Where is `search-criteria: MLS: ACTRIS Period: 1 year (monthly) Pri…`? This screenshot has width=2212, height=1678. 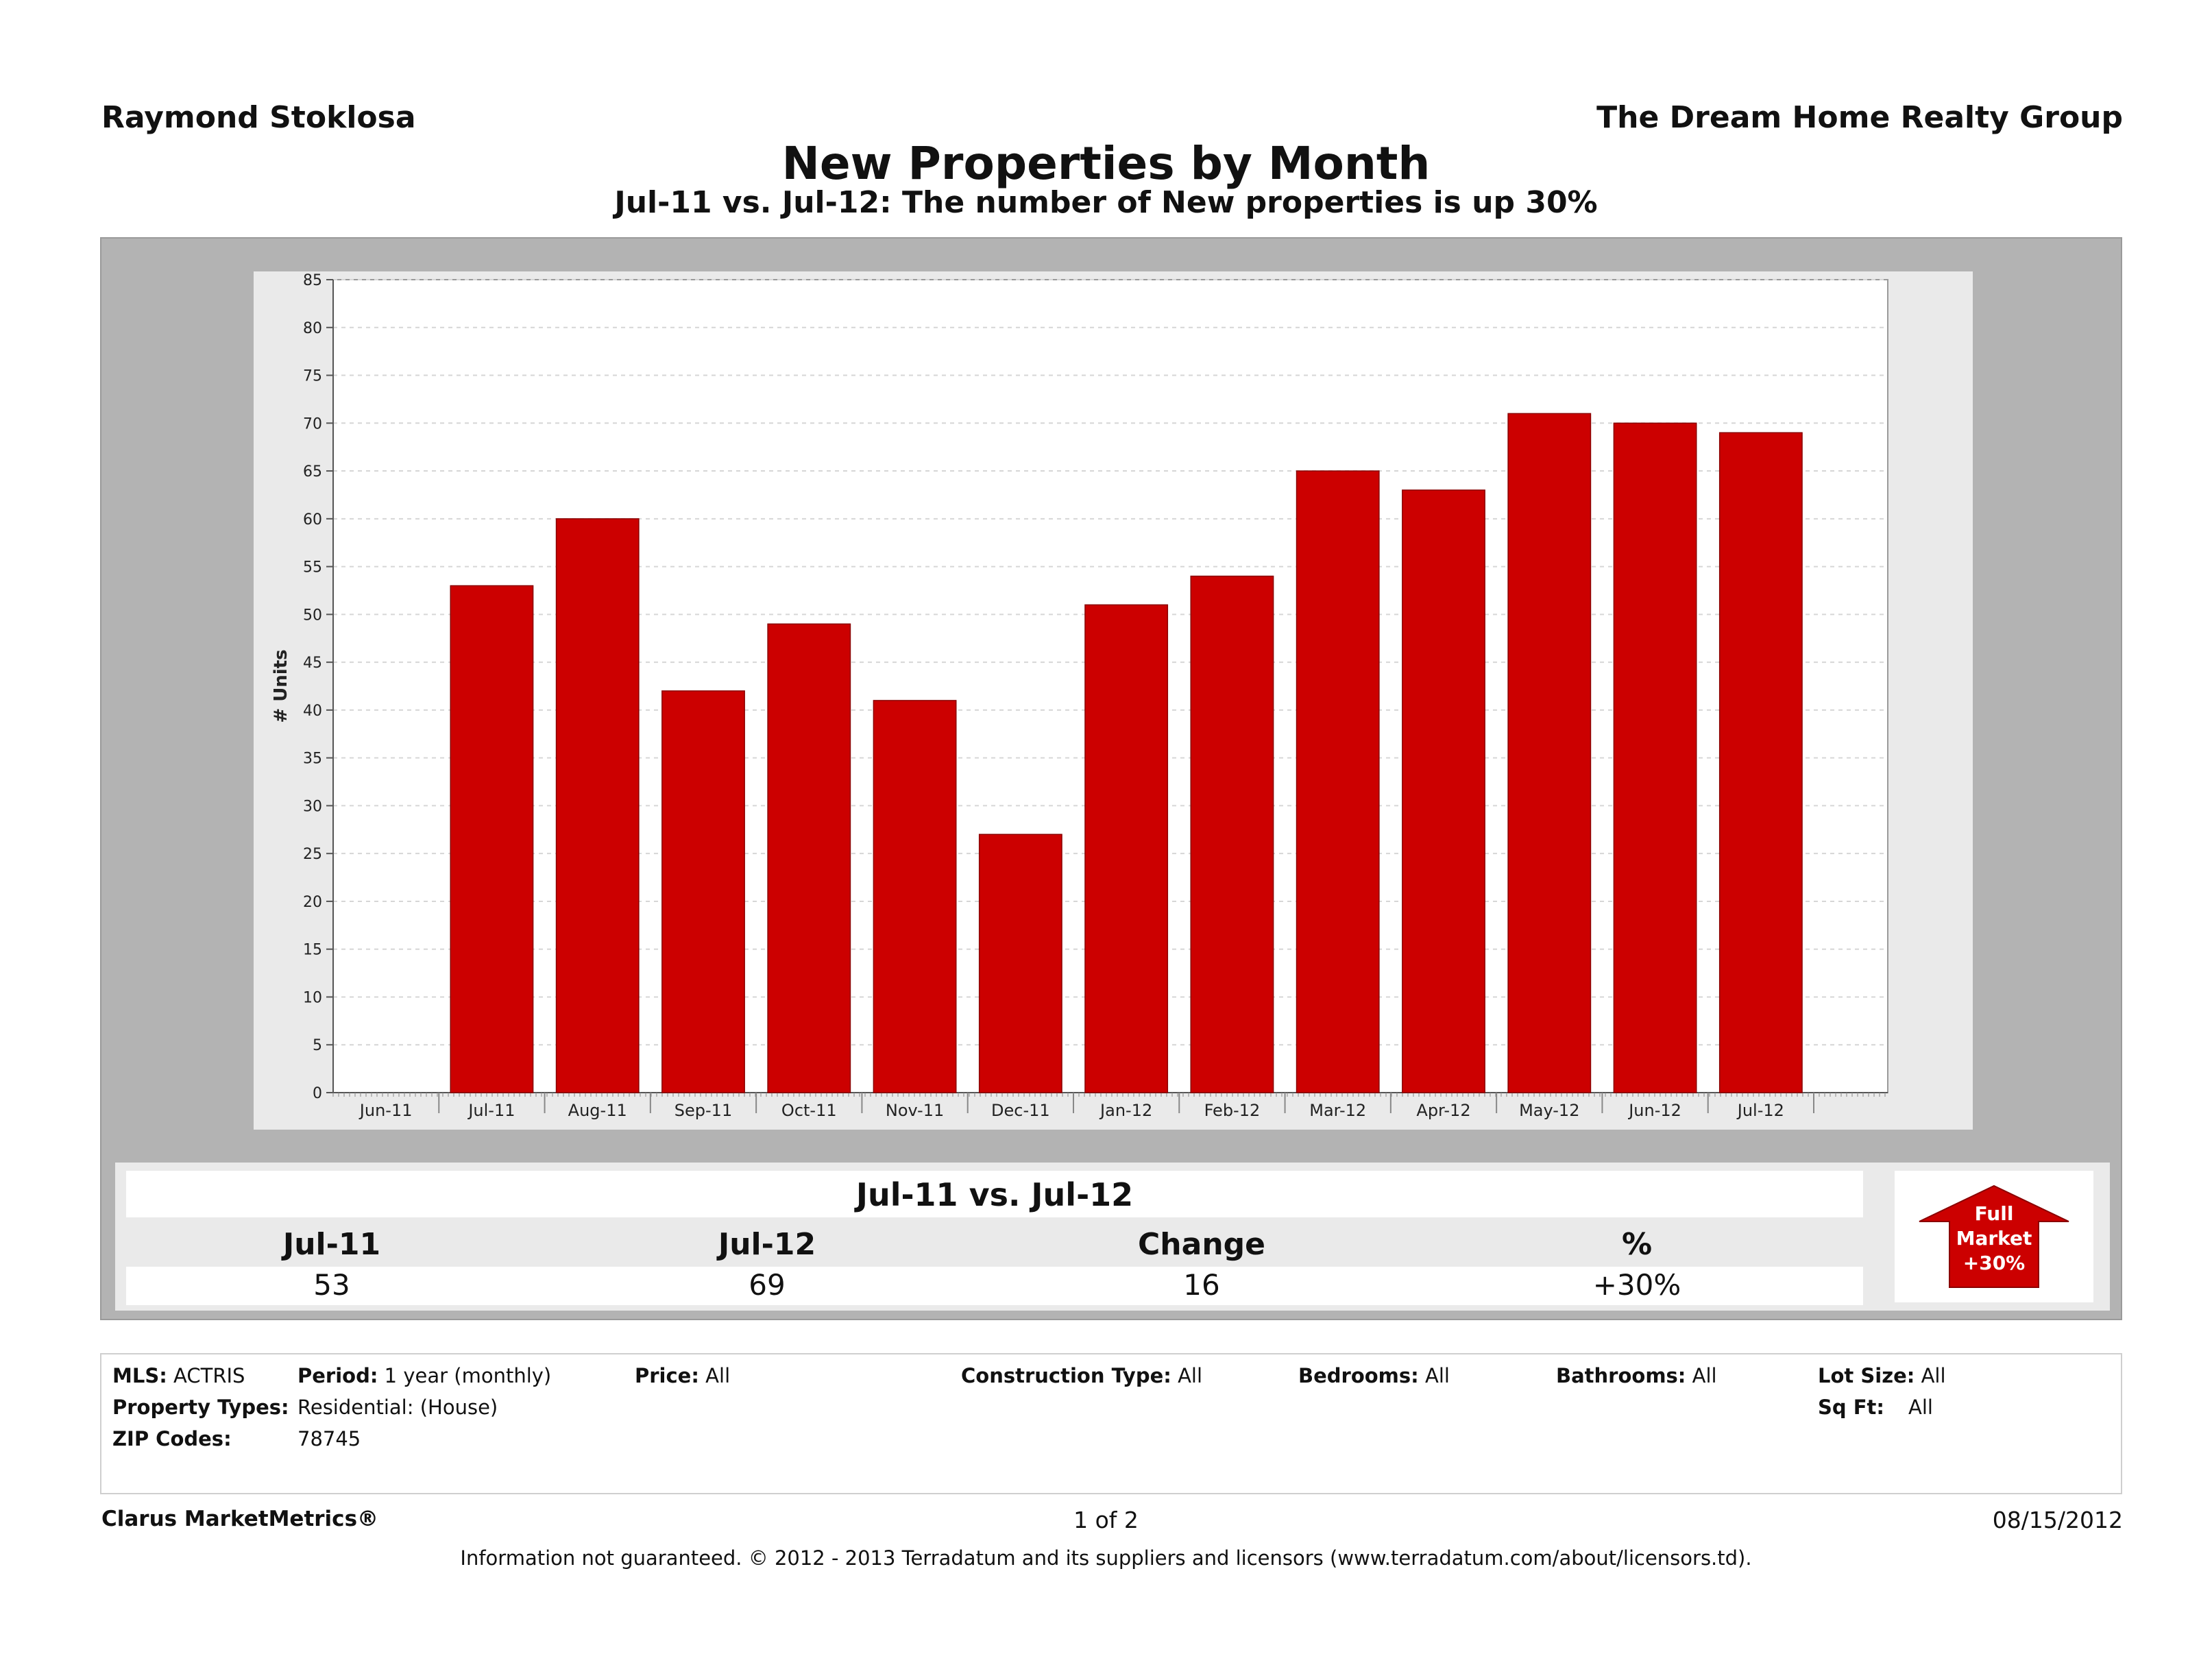 search-criteria: MLS: ACTRIS Period: 1 year (monthly) Pri… is located at coordinates (1111, 1423).